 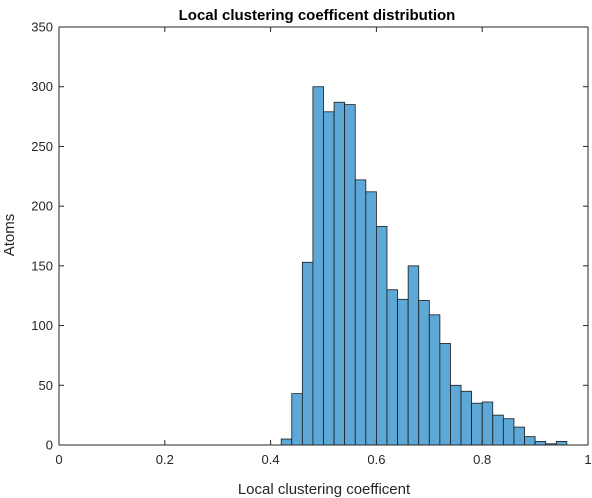 I want to click on y-axis-label: Atoms, so click(x=9, y=235).